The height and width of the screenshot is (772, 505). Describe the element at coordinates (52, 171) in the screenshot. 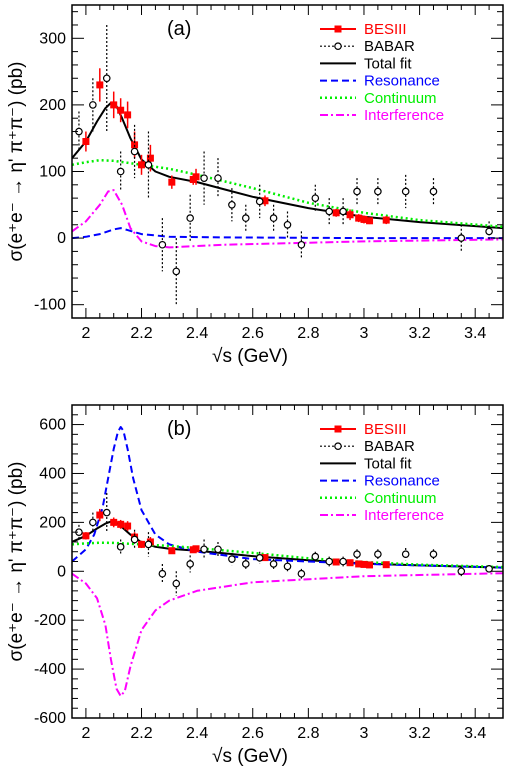

I see `y-tick-label: 100` at that location.